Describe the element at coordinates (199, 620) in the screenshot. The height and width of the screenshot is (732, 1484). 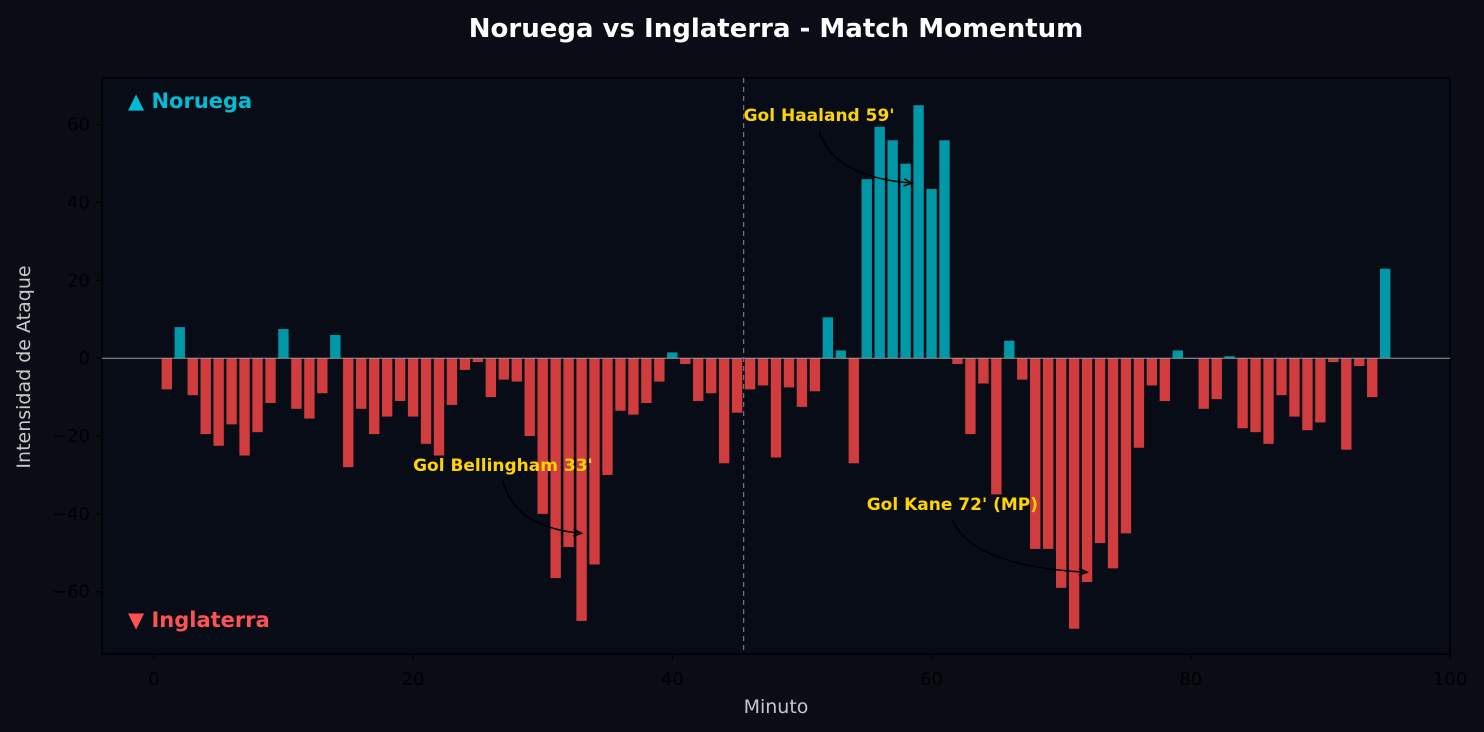
I see `legend-inglaterra: ▼ Inglaterra` at that location.